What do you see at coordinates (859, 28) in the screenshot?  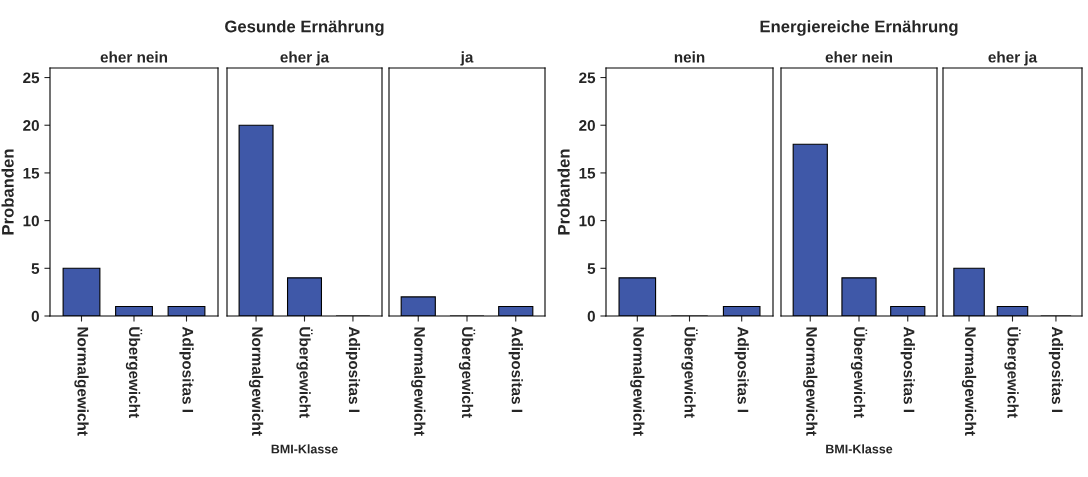 I see `chart-title: Energiereiche Ernährung` at bounding box center [859, 28].